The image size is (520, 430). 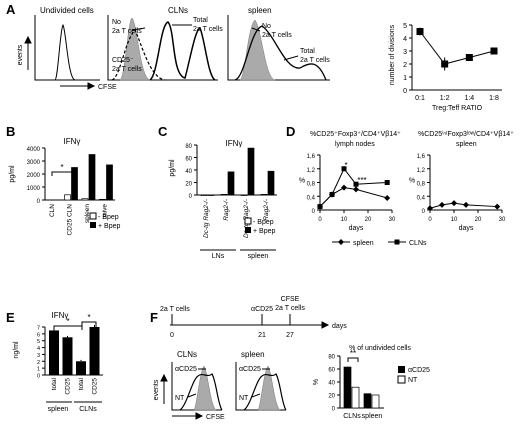 I want to click on c-ytick-label: 80, so click(x=188, y=147).